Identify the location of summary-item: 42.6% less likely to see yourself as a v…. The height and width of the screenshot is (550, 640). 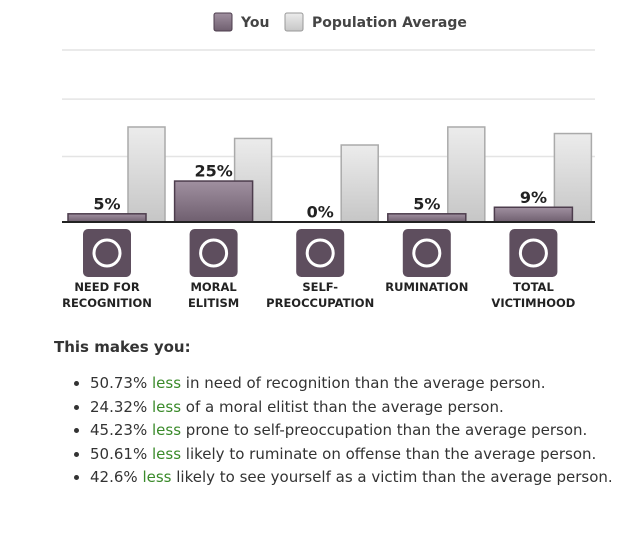
(362, 478).